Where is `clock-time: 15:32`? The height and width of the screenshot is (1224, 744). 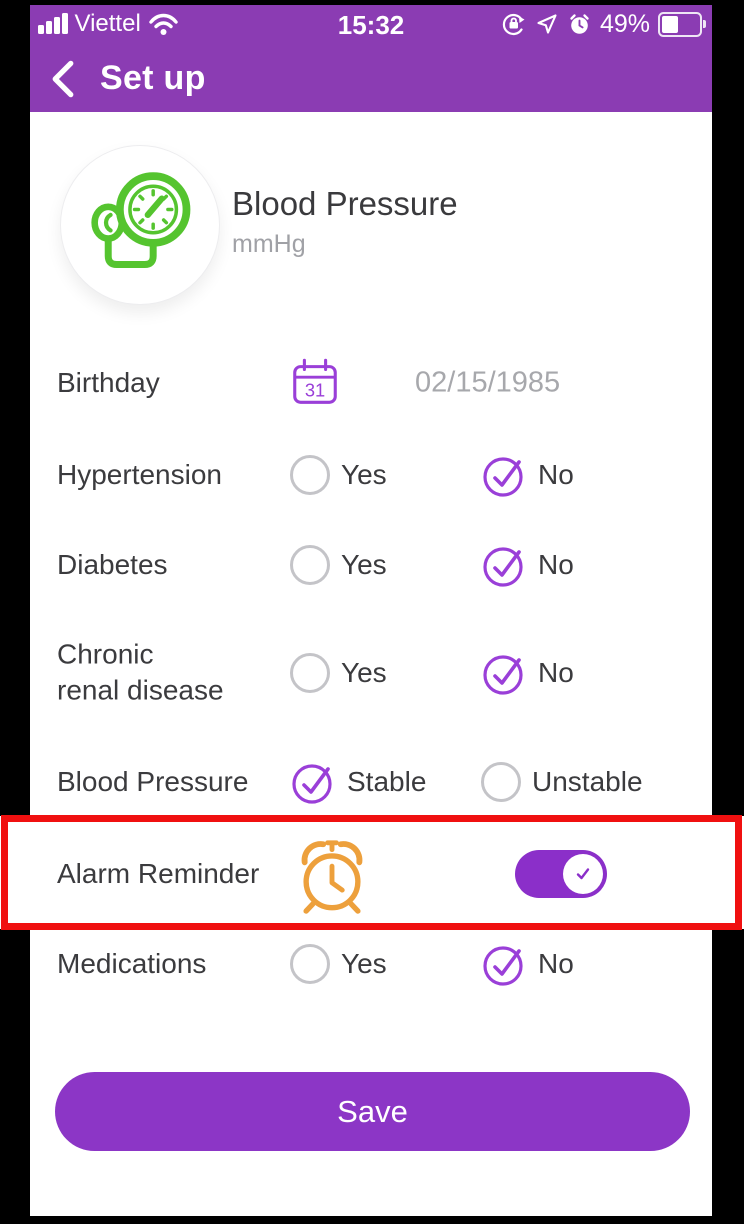
clock-time: 15:32 is located at coordinates (371, 25).